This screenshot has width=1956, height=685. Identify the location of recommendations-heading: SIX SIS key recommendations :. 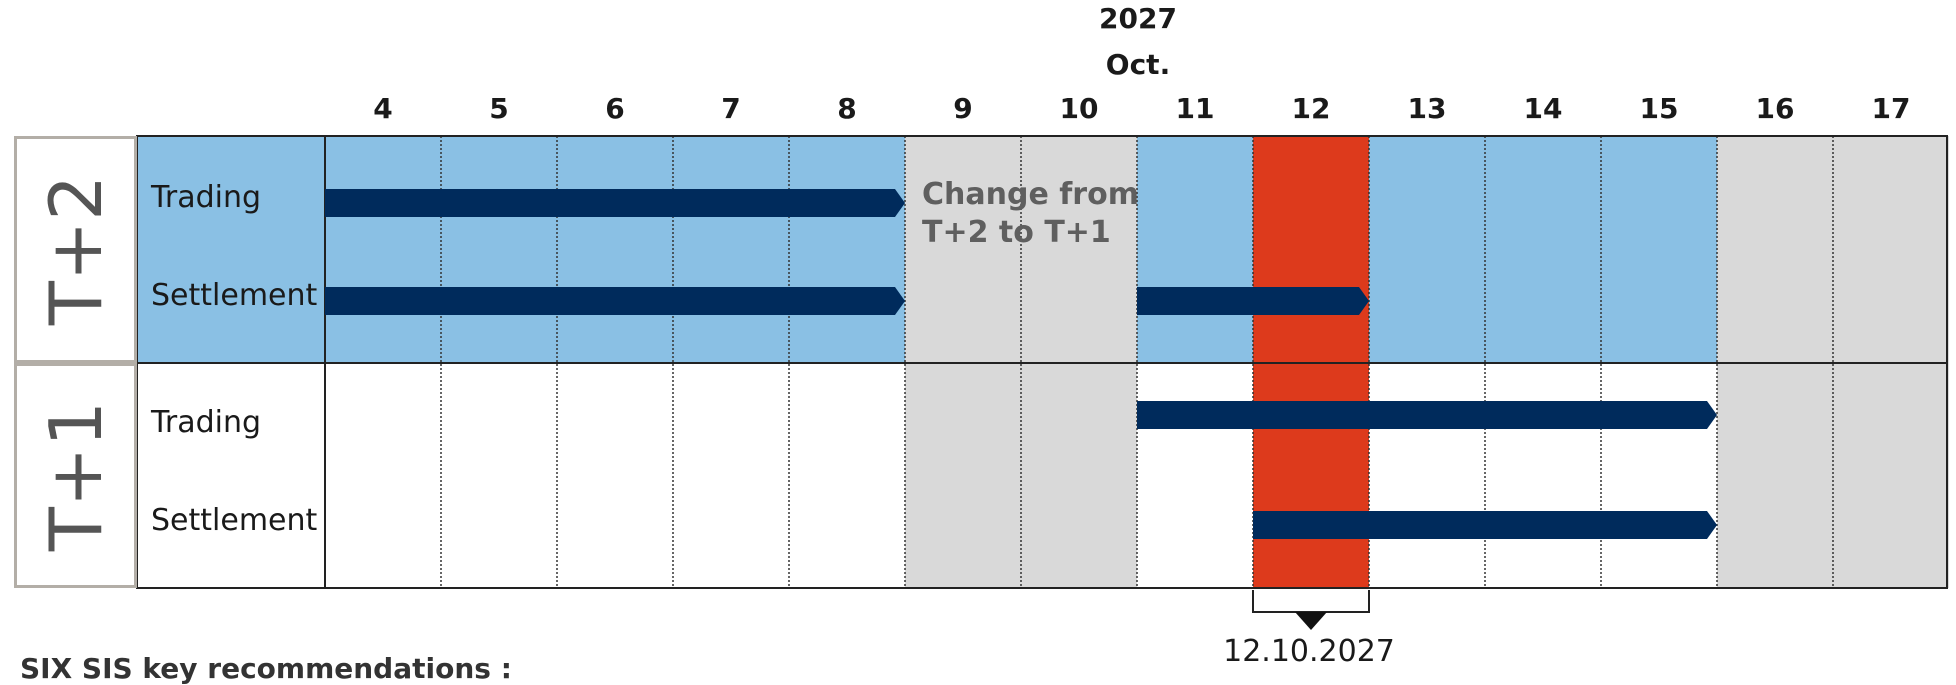
(266, 668).